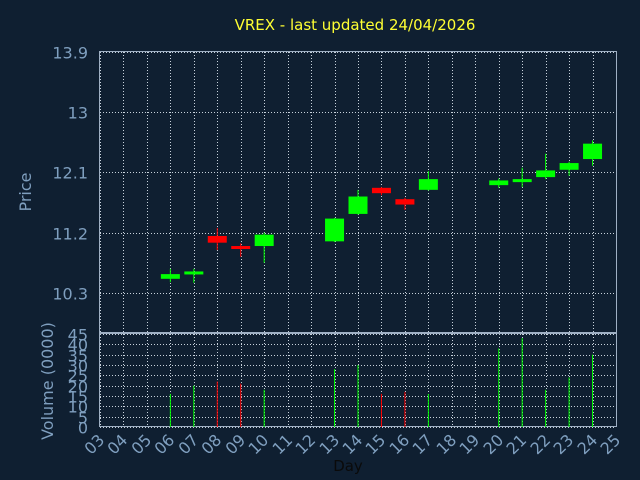  Describe the element at coordinates (78, 376) in the screenshot. I see `volume-tick-label: 25` at that location.